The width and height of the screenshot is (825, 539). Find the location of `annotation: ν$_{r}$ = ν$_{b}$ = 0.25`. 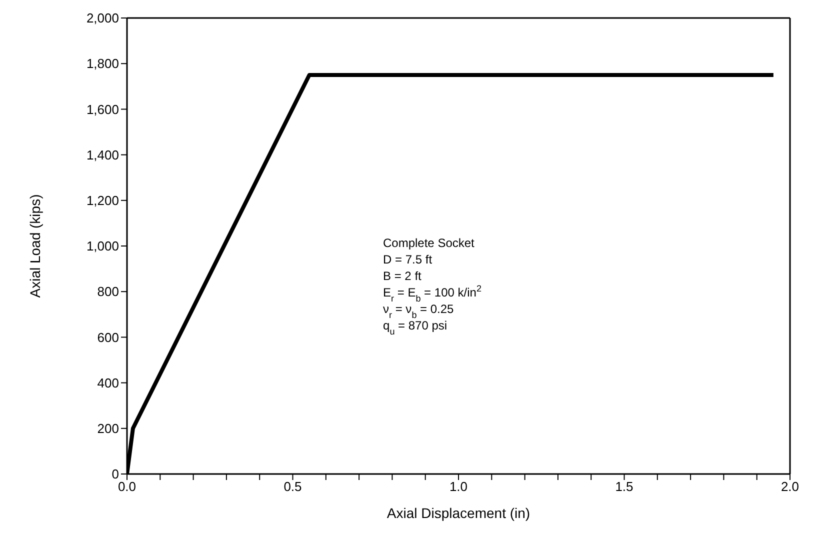

annotation: ν$_{r}$ = ν$_{b}$ = 0.25 is located at coordinates (418, 311).